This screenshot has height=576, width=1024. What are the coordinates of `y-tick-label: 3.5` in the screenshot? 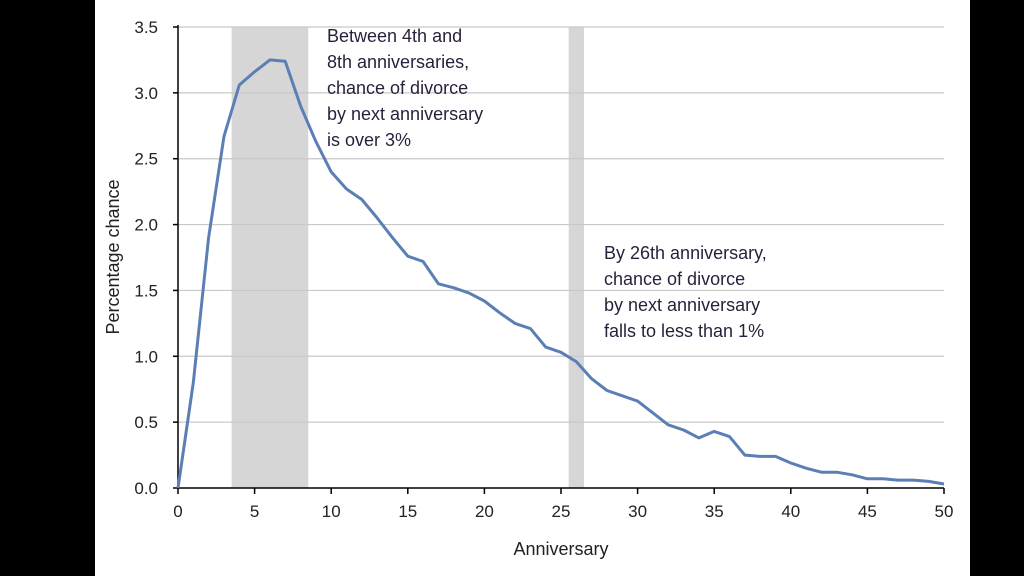 It's located at (146, 27).